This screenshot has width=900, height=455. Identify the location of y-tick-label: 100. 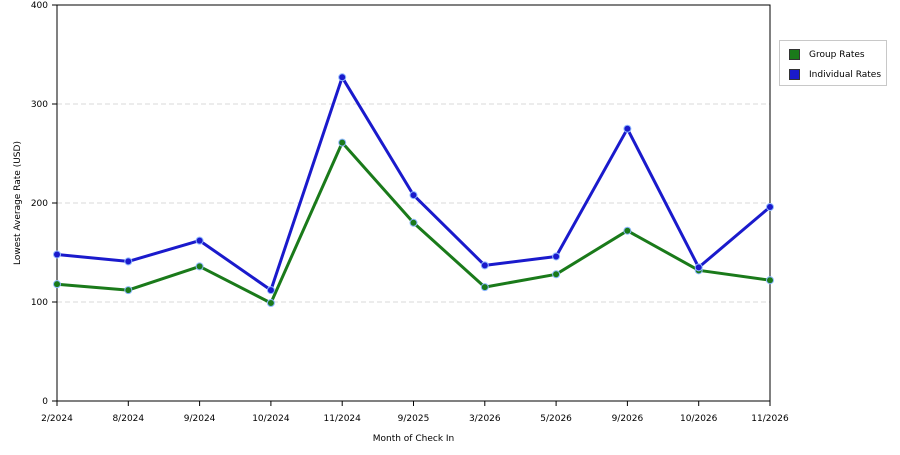
(39, 303).